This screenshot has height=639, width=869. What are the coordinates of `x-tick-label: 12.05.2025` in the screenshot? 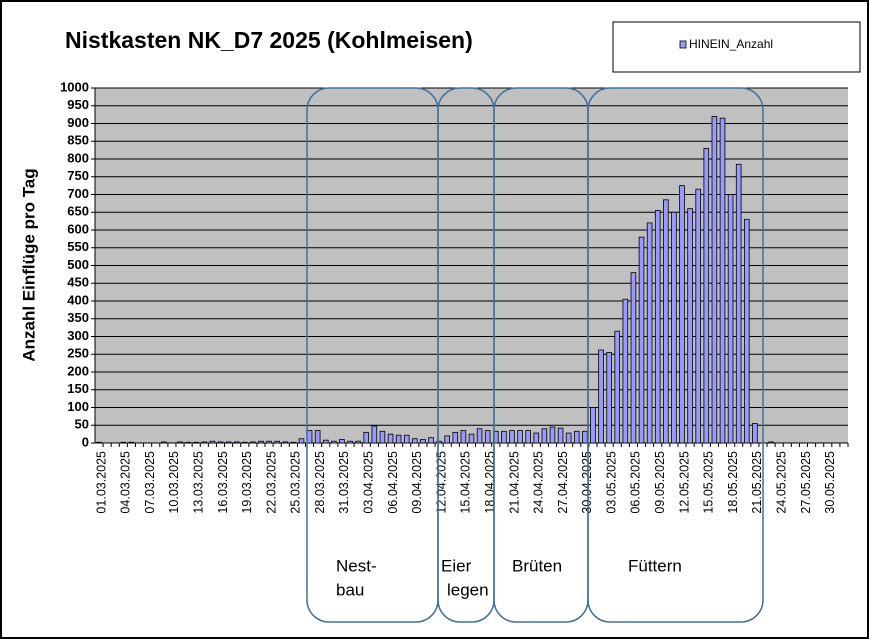 It's located at (684, 482).